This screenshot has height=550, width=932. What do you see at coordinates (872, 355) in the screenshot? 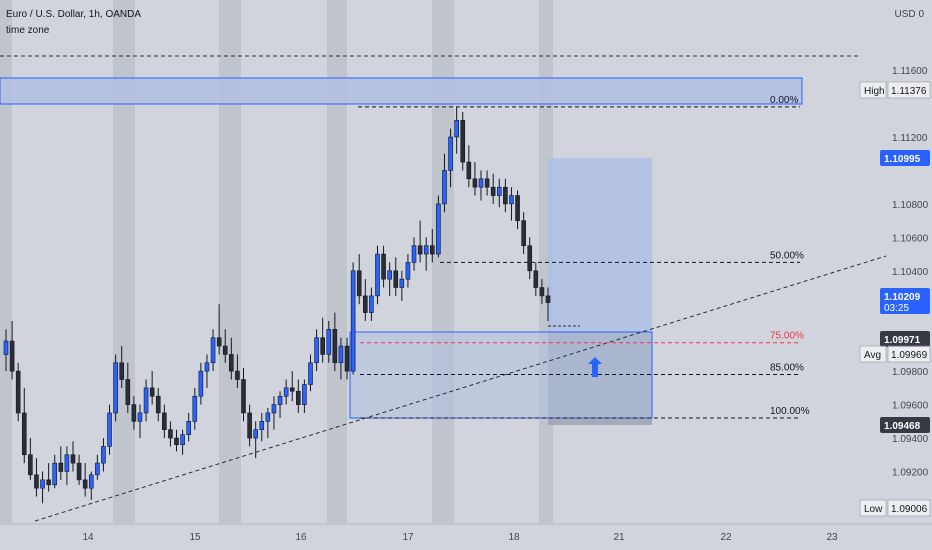
I see `price-tag-label: Avg` at bounding box center [872, 355].